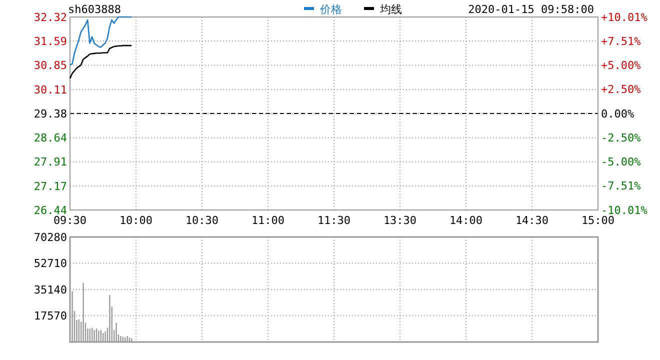  Describe the element at coordinates (268, 220) in the screenshot. I see `x-tick-label: 11:00` at that location.